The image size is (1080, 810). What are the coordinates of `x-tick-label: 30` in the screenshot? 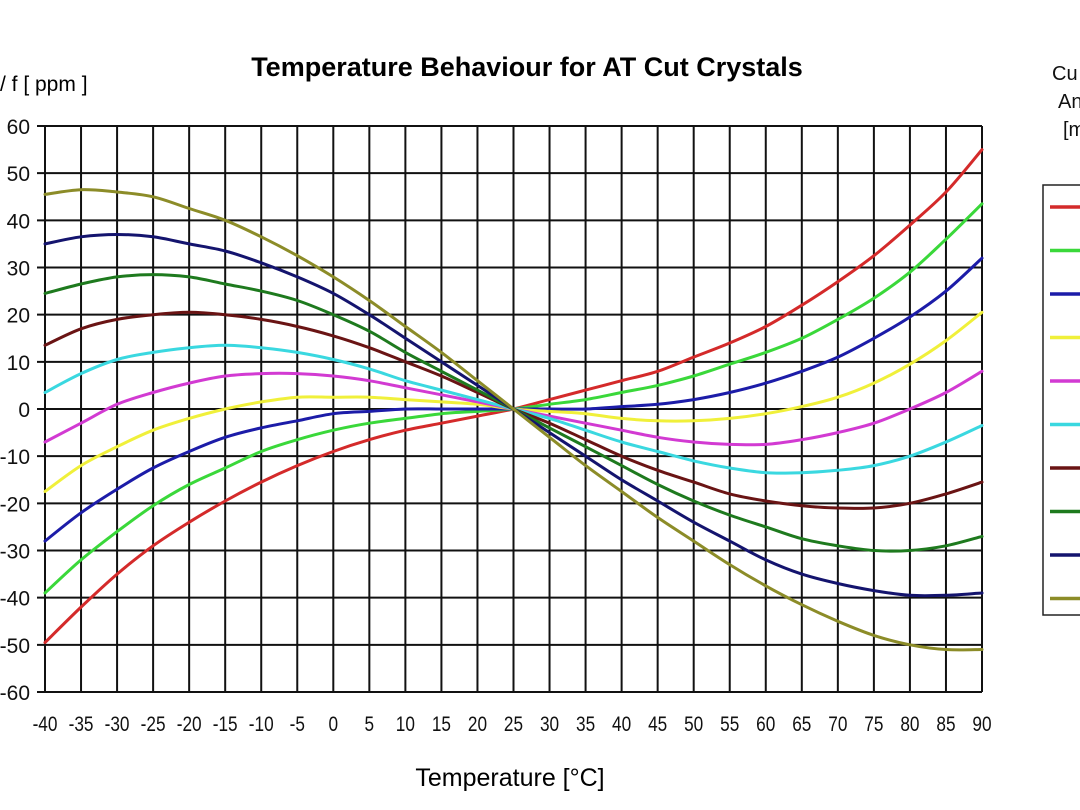 It's located at (549, 725).